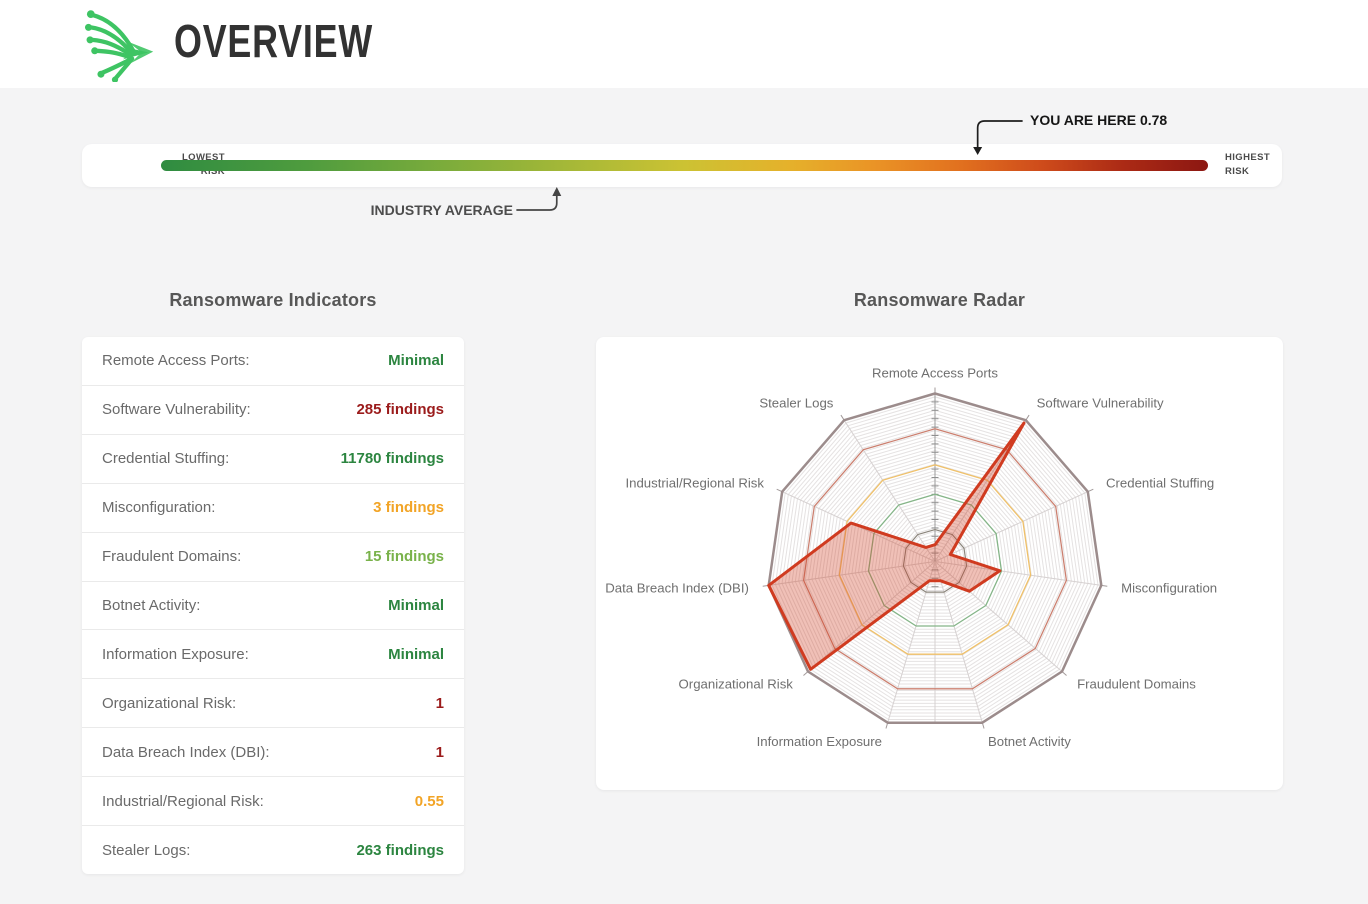 Image resolution: width=1368 pixels, height=904 pixels. Describe the element at coordinates (1248, 164) in the screenshot. I see `highest-risk-label: HIGHEST RISK` at that location.